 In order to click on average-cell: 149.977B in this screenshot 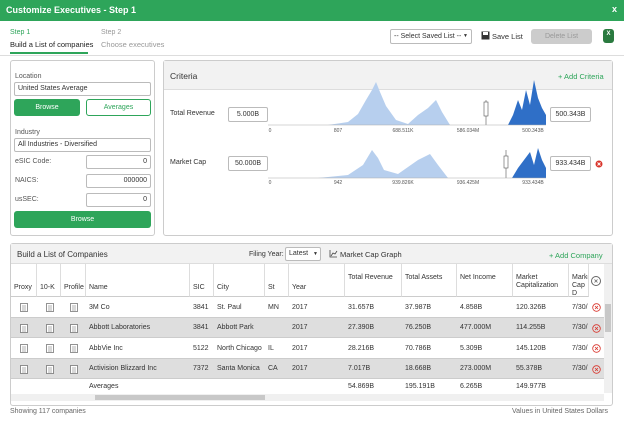, I will do `click(531, 386)`.